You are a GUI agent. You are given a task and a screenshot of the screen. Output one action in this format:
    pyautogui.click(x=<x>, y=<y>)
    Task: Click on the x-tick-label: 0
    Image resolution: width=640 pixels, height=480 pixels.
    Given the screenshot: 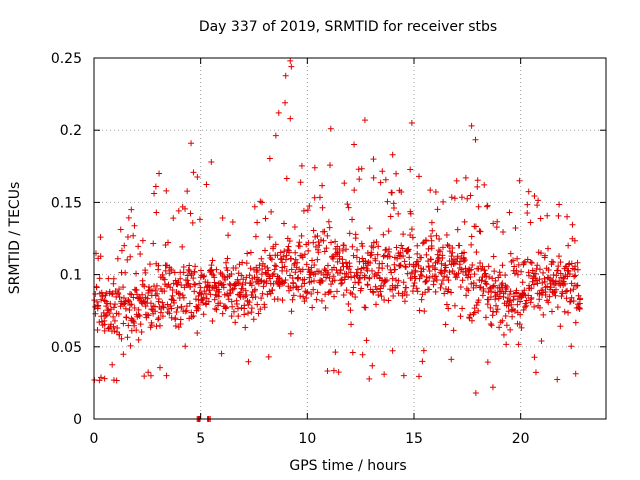 What is the action you would take?
    pyautogui.click(x=94, y=439)
    